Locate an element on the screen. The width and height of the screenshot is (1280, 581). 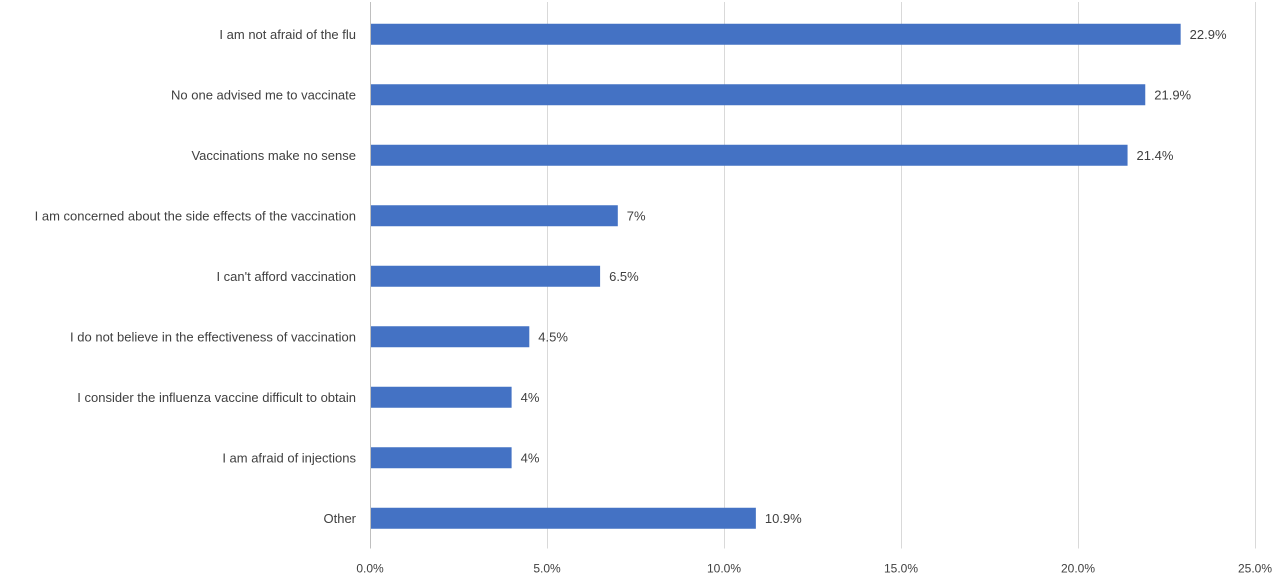
category-label: I am afraid of injections is located at coordinates (289, 457).